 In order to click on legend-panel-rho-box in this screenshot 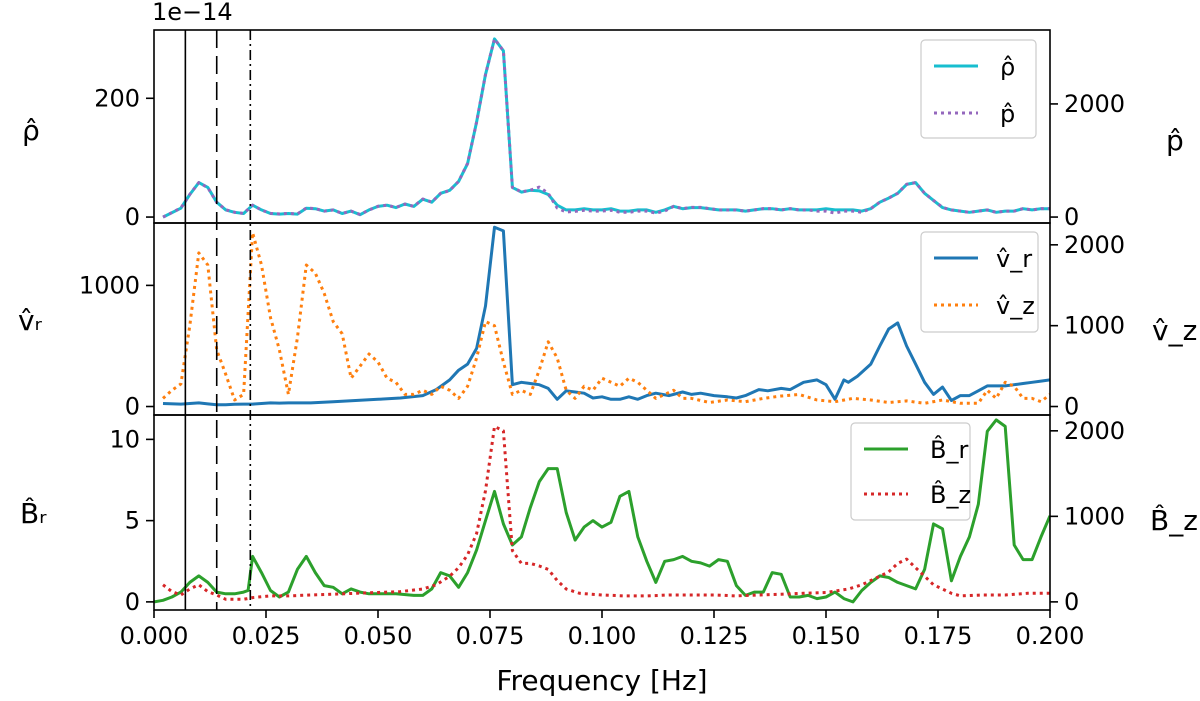, I will do `click(978, 89)`.